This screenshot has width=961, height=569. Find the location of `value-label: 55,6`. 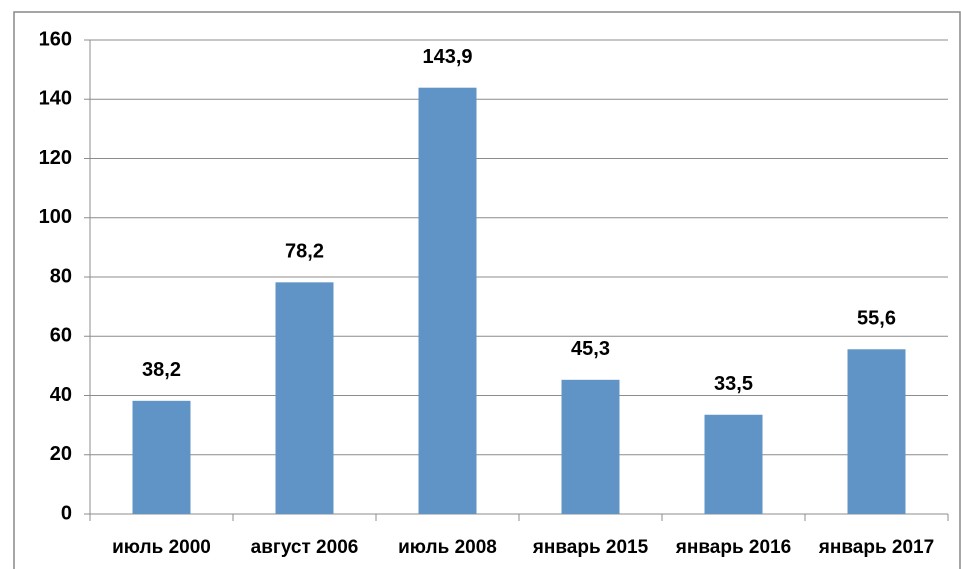

value-label: 55,6 is located at coordinates (876, 319).